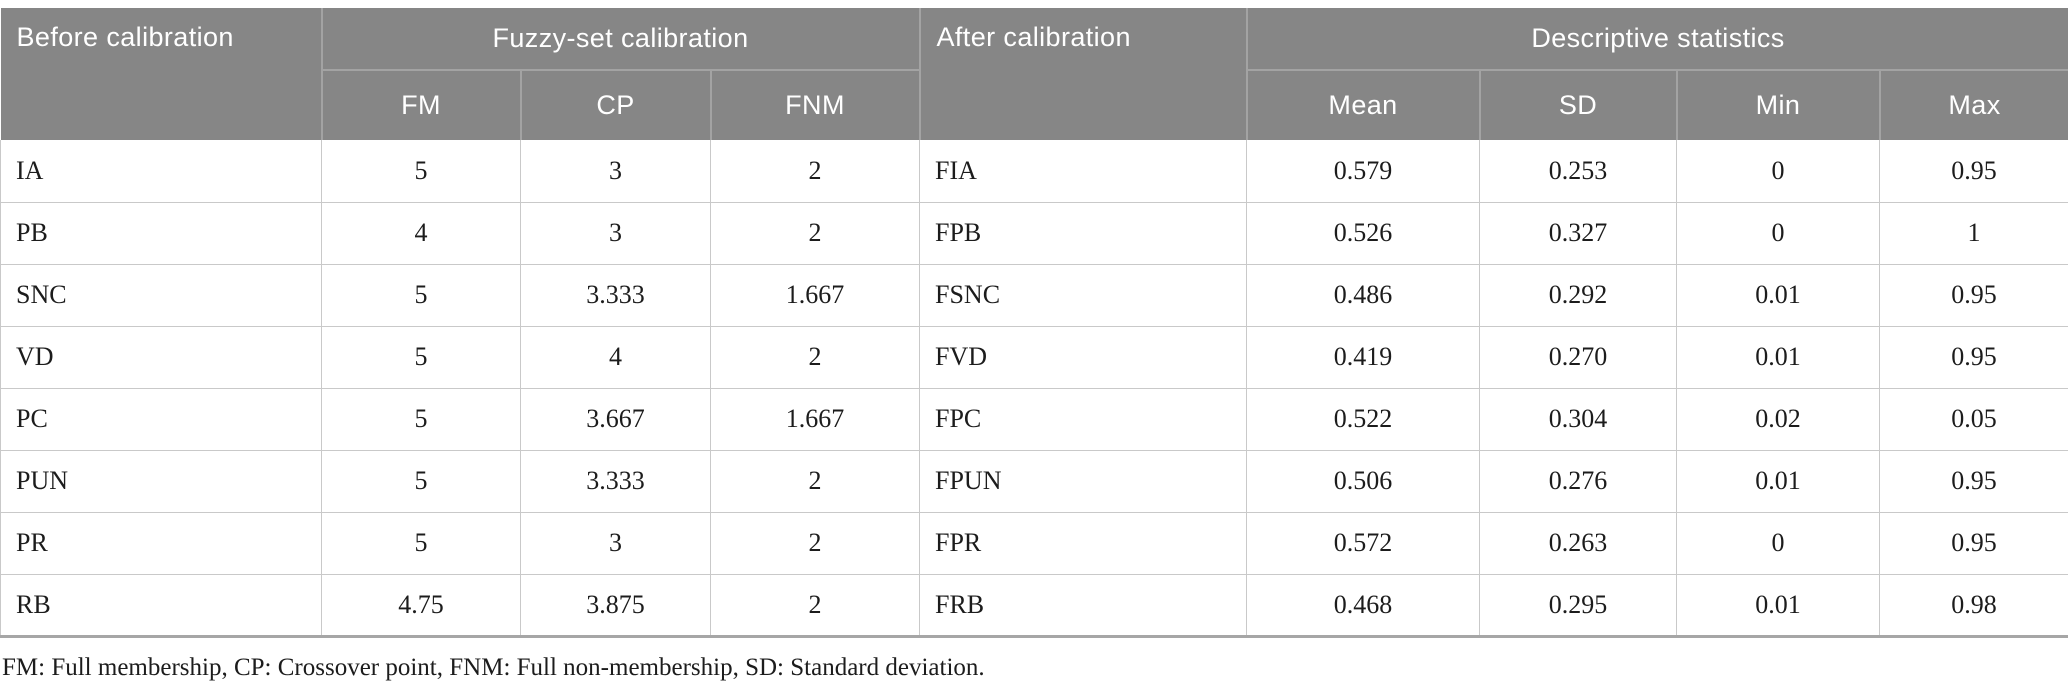  I want to click on cell-after: FPB, so click(1083, 233).